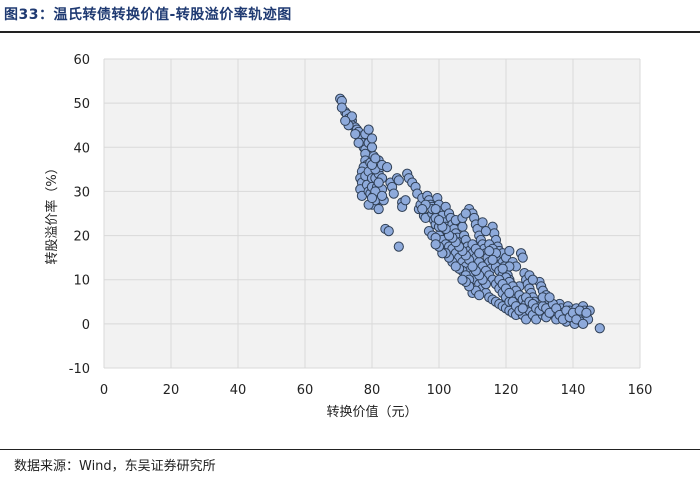 The width and height of the screenshot is (700, 477). Describe the element at coordinates (81, 192) in the screenshot. I see `y-tick-label: 30` at that location.